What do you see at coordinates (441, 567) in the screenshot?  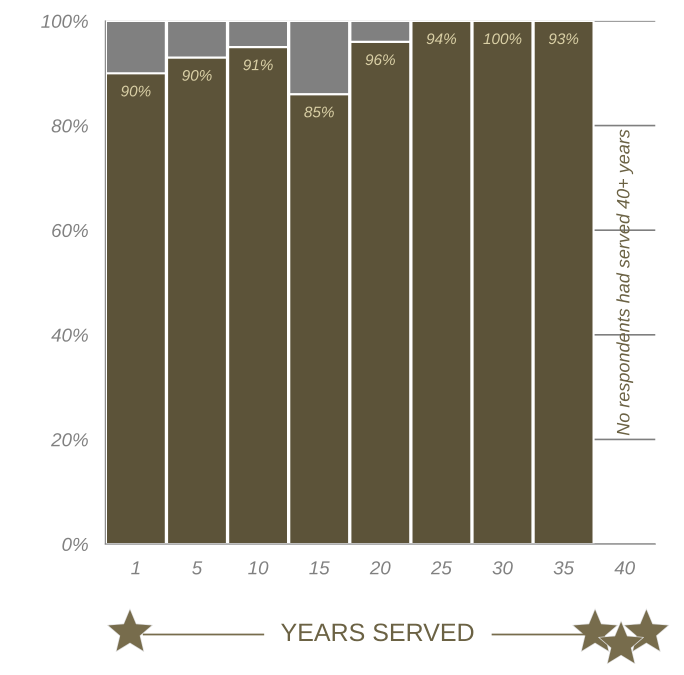 I see `x-tick-label: 25` at bounding box center [441, 567].